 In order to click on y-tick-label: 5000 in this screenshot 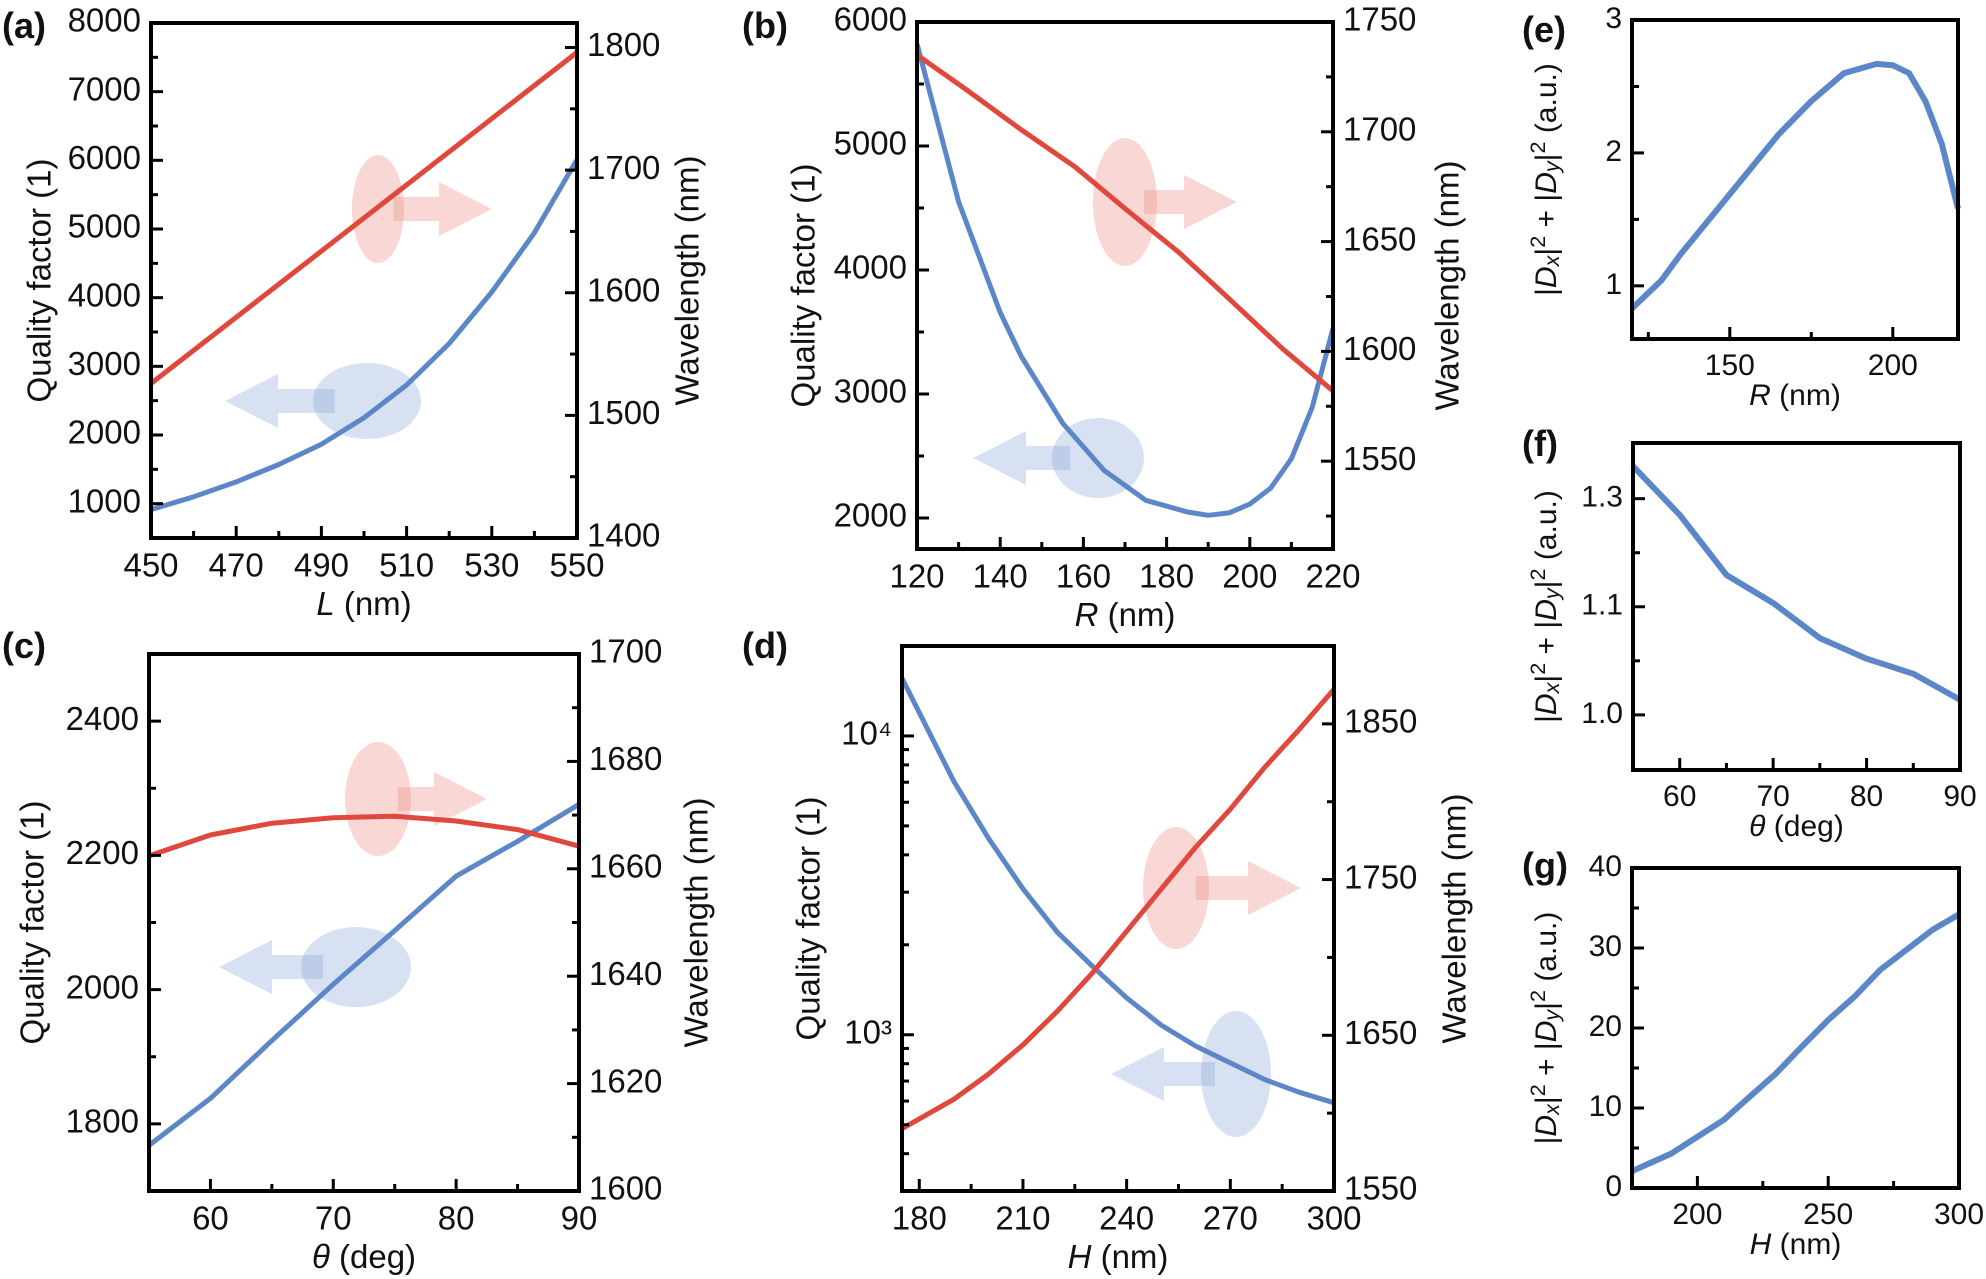, I will do `click(870, 143)`.